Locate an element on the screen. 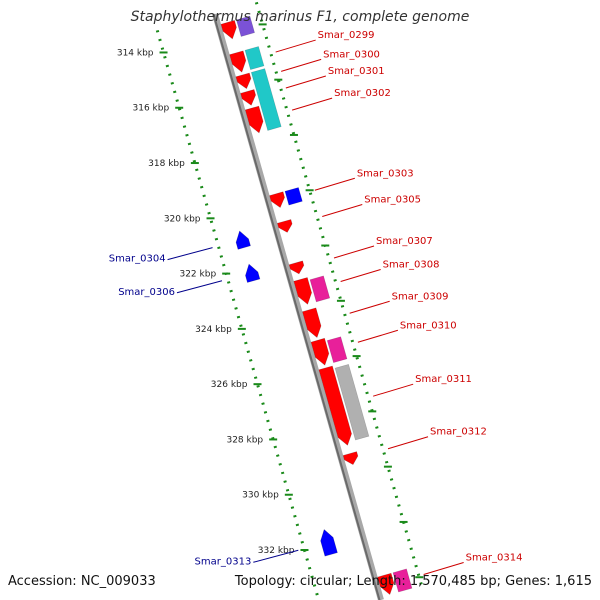 Image resolution: width=600 pixels, height=600 pixels. ruler-tick-label: 320 kbp is located at coordinates (182, 219).